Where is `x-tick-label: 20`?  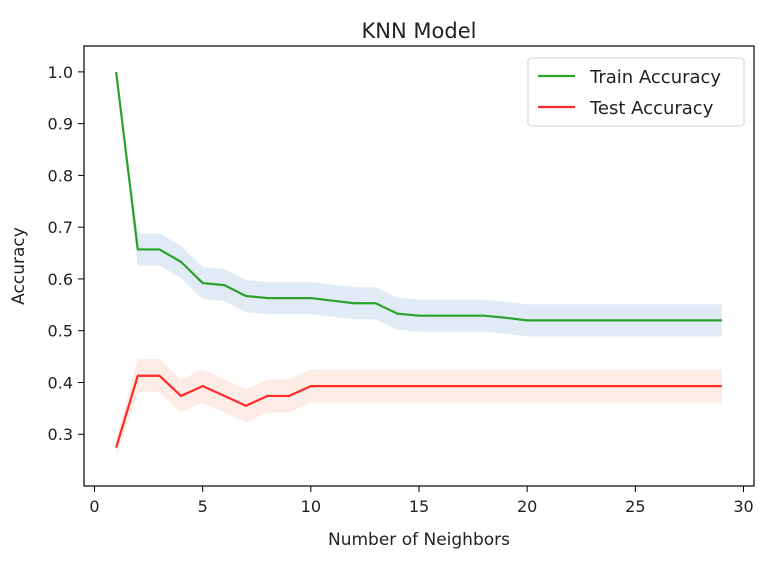 x-tick-label: 20 is located at coordinates (527, 506).